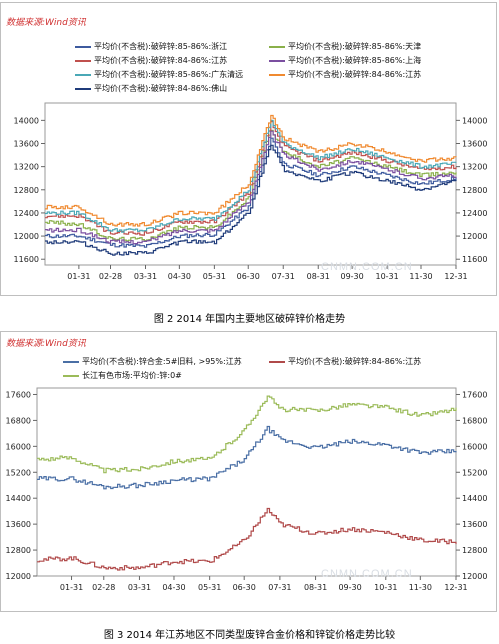 Image resolution: width=499 pixels, height=644 pixels. Describe the element at coordinates (249, 319) in the screenshot. I see `chart-caption: 图 2 2014 年国内主要地区破碎锌价格走势` at that location.